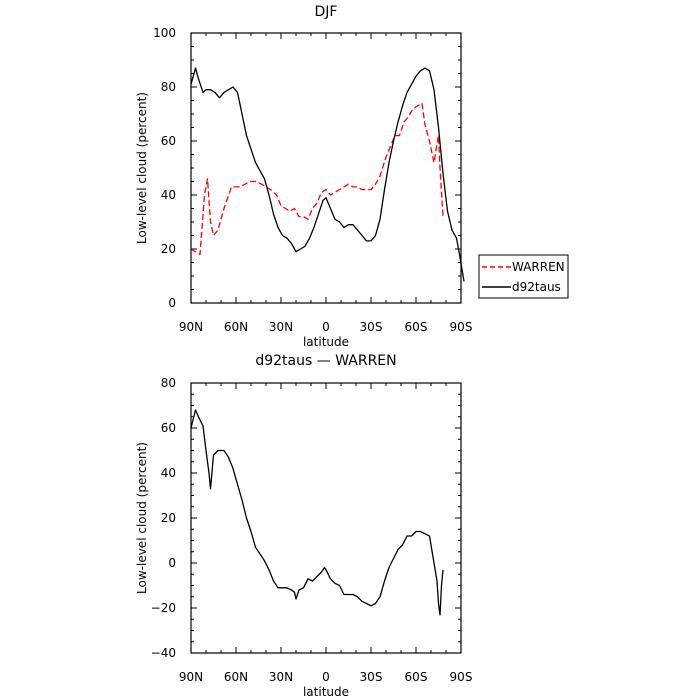  I want to click on legend-label-d92taus: d92taus, so click(536, 287).